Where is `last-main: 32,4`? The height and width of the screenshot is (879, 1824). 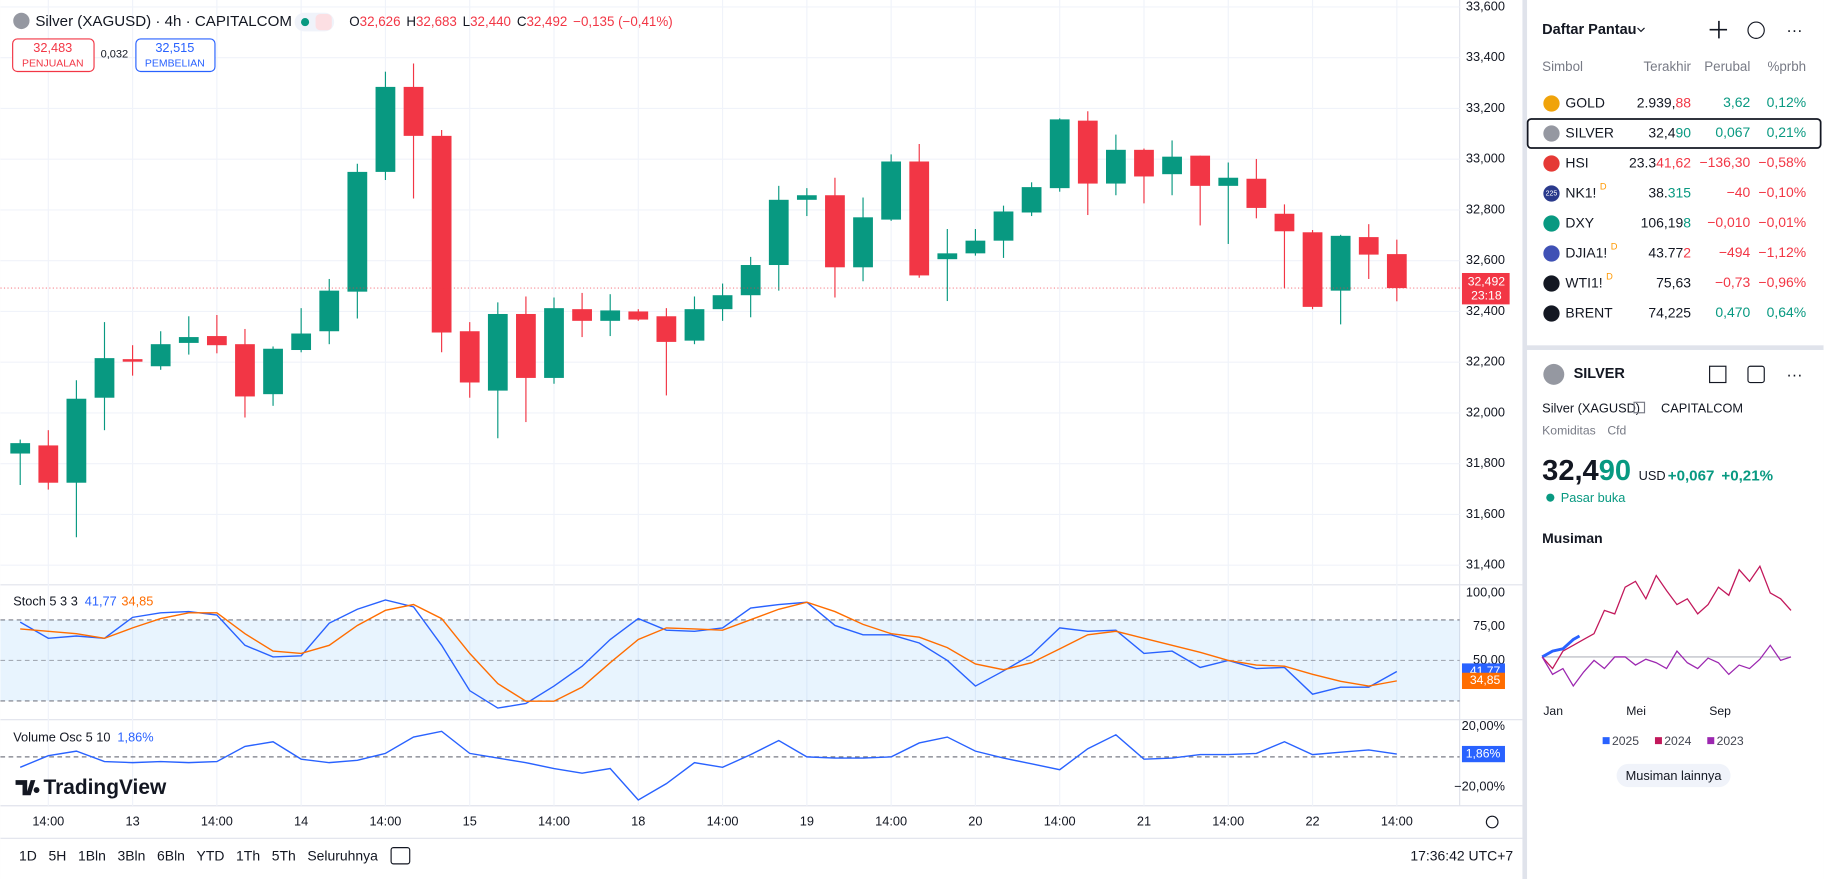 last-main: 32,4 is located at coordinates (1661, 132).